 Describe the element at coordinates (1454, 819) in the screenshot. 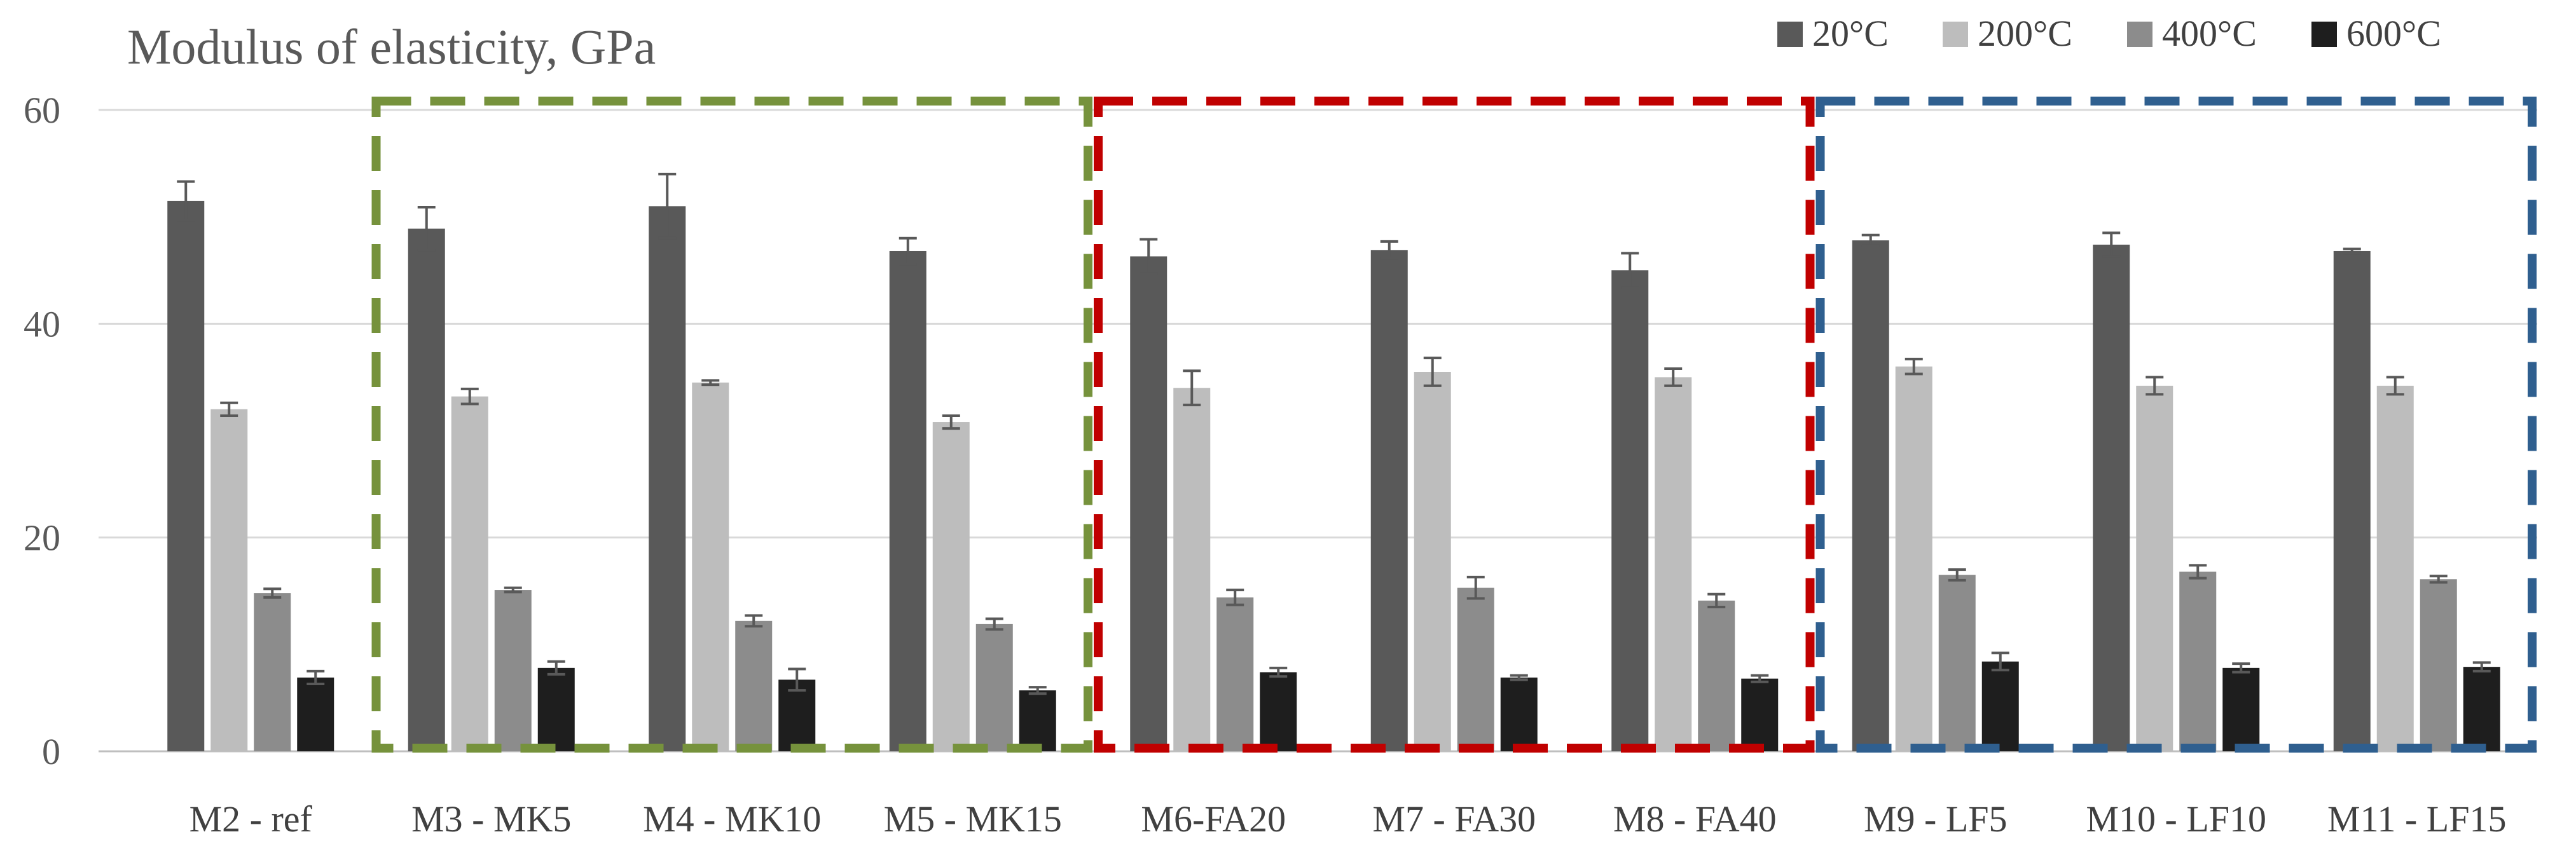

I see `x-tick-label-m7-fa30: M7 - FA30` at that location.